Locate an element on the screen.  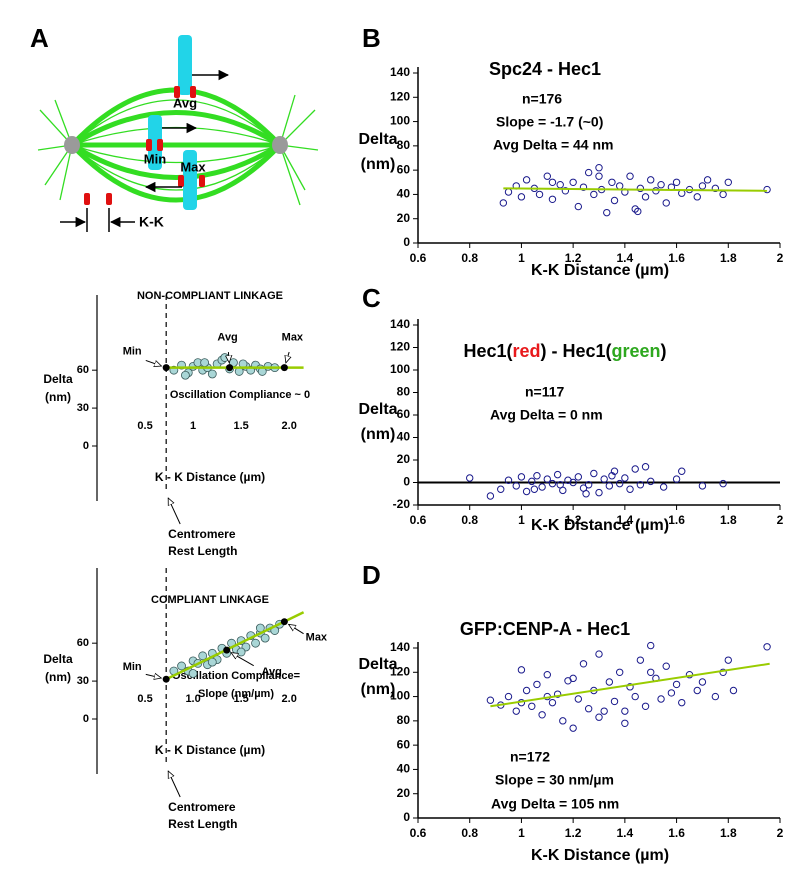
fit-line is located at coordinates (630, 685).